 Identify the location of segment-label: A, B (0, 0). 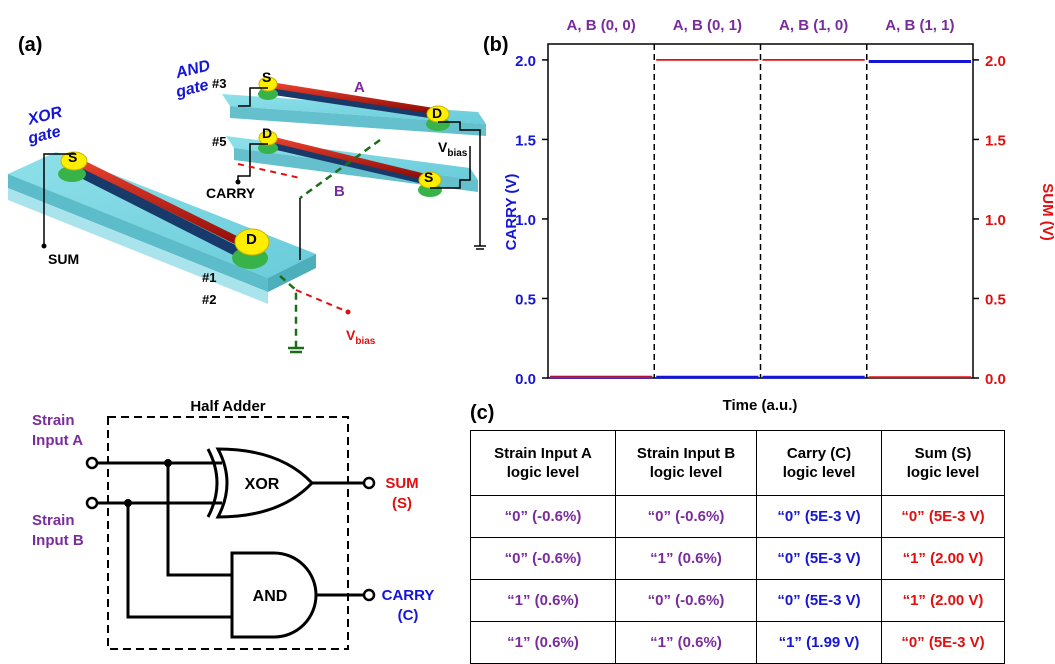
(601, 25).